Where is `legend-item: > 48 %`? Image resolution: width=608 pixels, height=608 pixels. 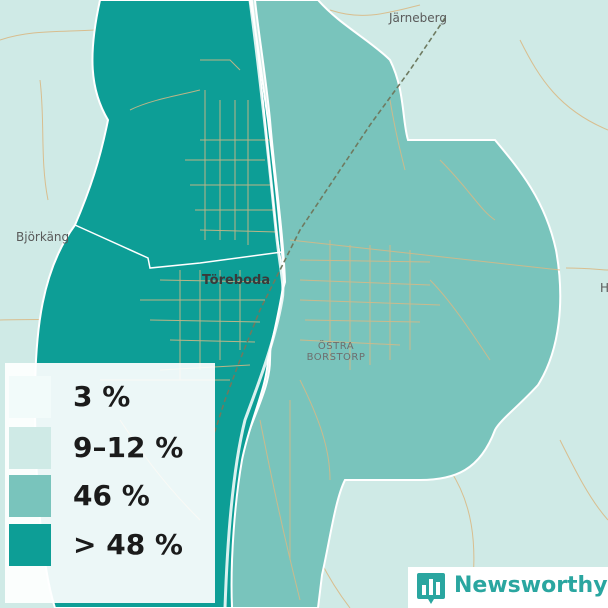 legend-item: > 48 % is located at coordinates (109, 545).